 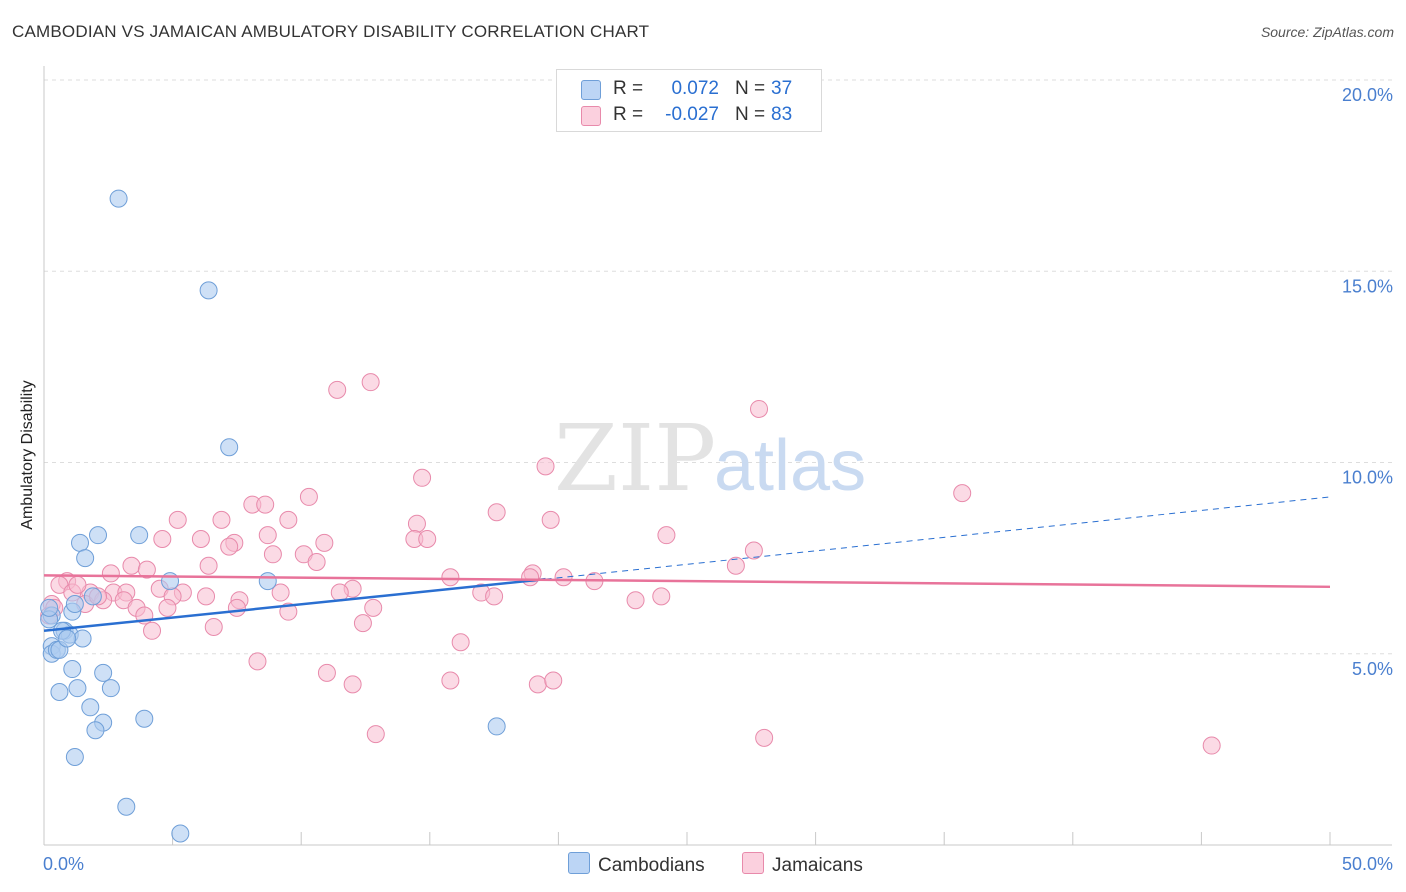 What do you see at coordinates (692, 114) in the screenshot?
I see `legend-r-value: -0.027` at bounding box center [692, 114].